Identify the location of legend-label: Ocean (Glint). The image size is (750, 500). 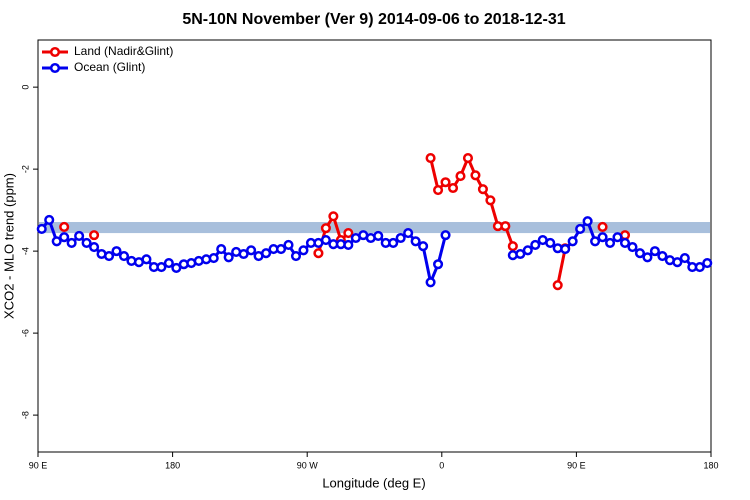
(109, 67).